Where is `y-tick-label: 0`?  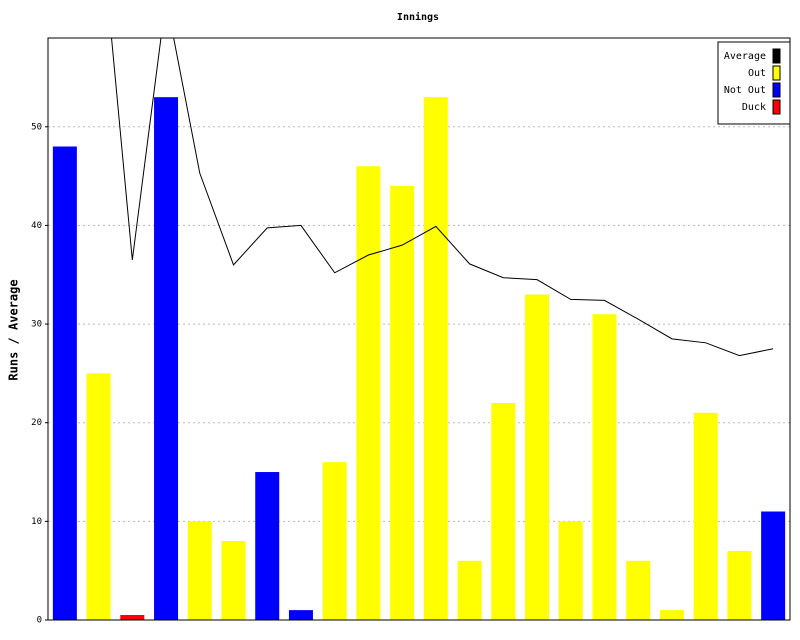
y-tick-label: 0 is located at coordinates (39, 621).